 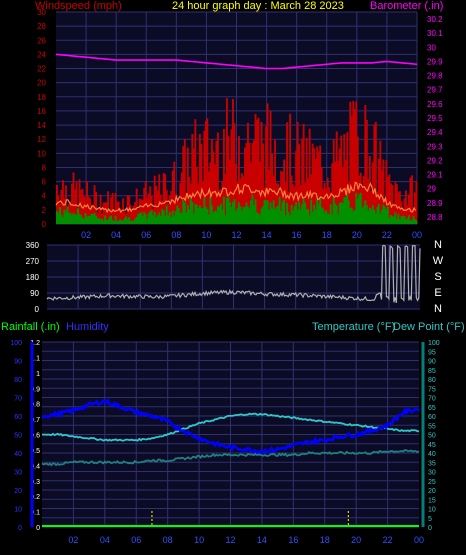 I want to click on barometer-y-tick-label: 28.8, so click(x=435, y=217).